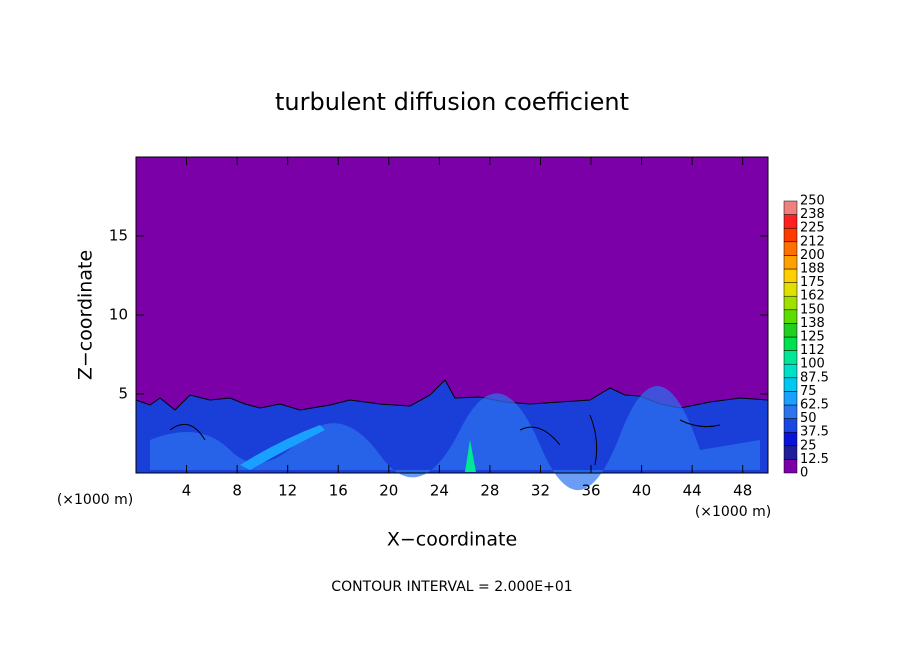 Image resolution: width=904 pixels, height=658 pixels. Describe the element at coordinates (445, 440) in the screenshot. I see `contour-line` at that location.